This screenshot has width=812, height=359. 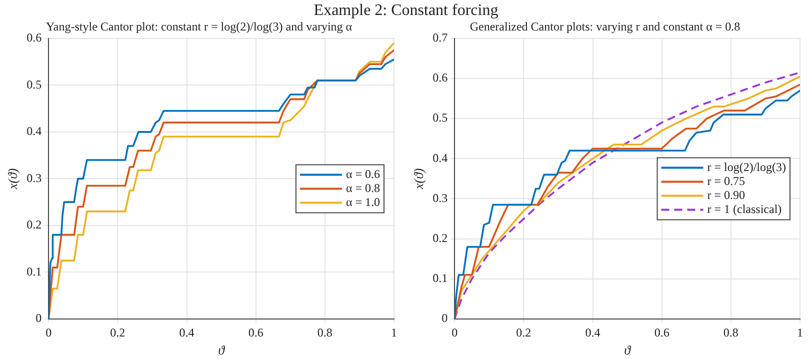 I want to click on legend-label: r = 1 (classical), so click(x=744, y=209).